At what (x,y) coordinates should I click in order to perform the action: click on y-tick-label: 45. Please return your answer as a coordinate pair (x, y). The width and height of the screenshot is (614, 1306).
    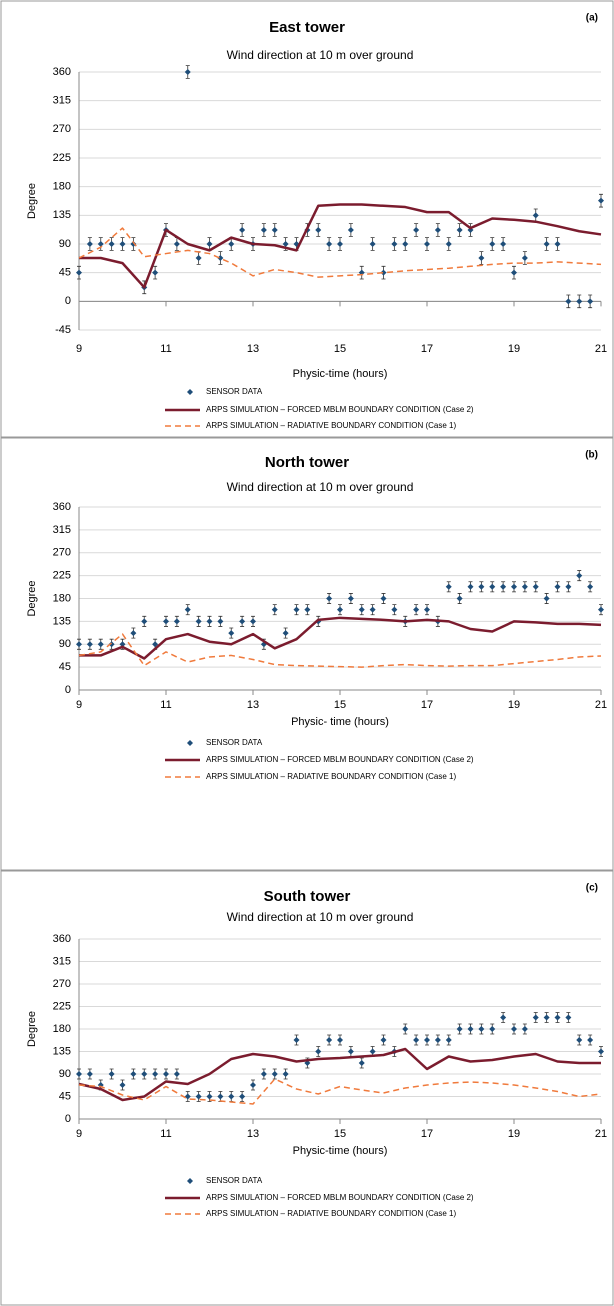
    Looking at the image, I should click on (65, 1096).